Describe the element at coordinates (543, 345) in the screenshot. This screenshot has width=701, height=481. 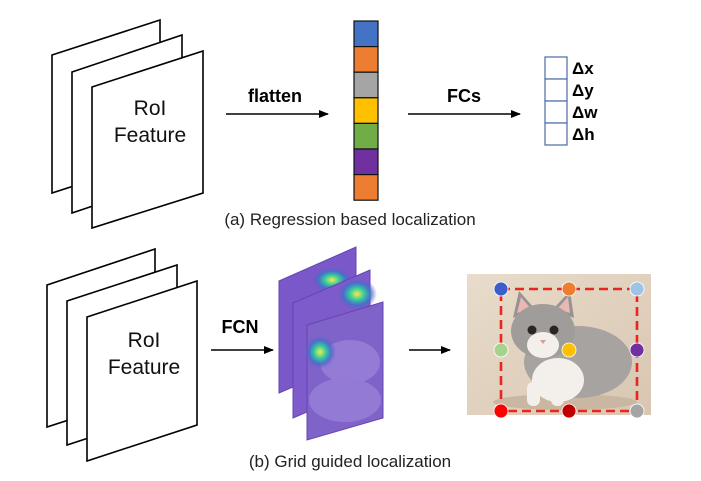
I see `cat-muzzle` at that location.